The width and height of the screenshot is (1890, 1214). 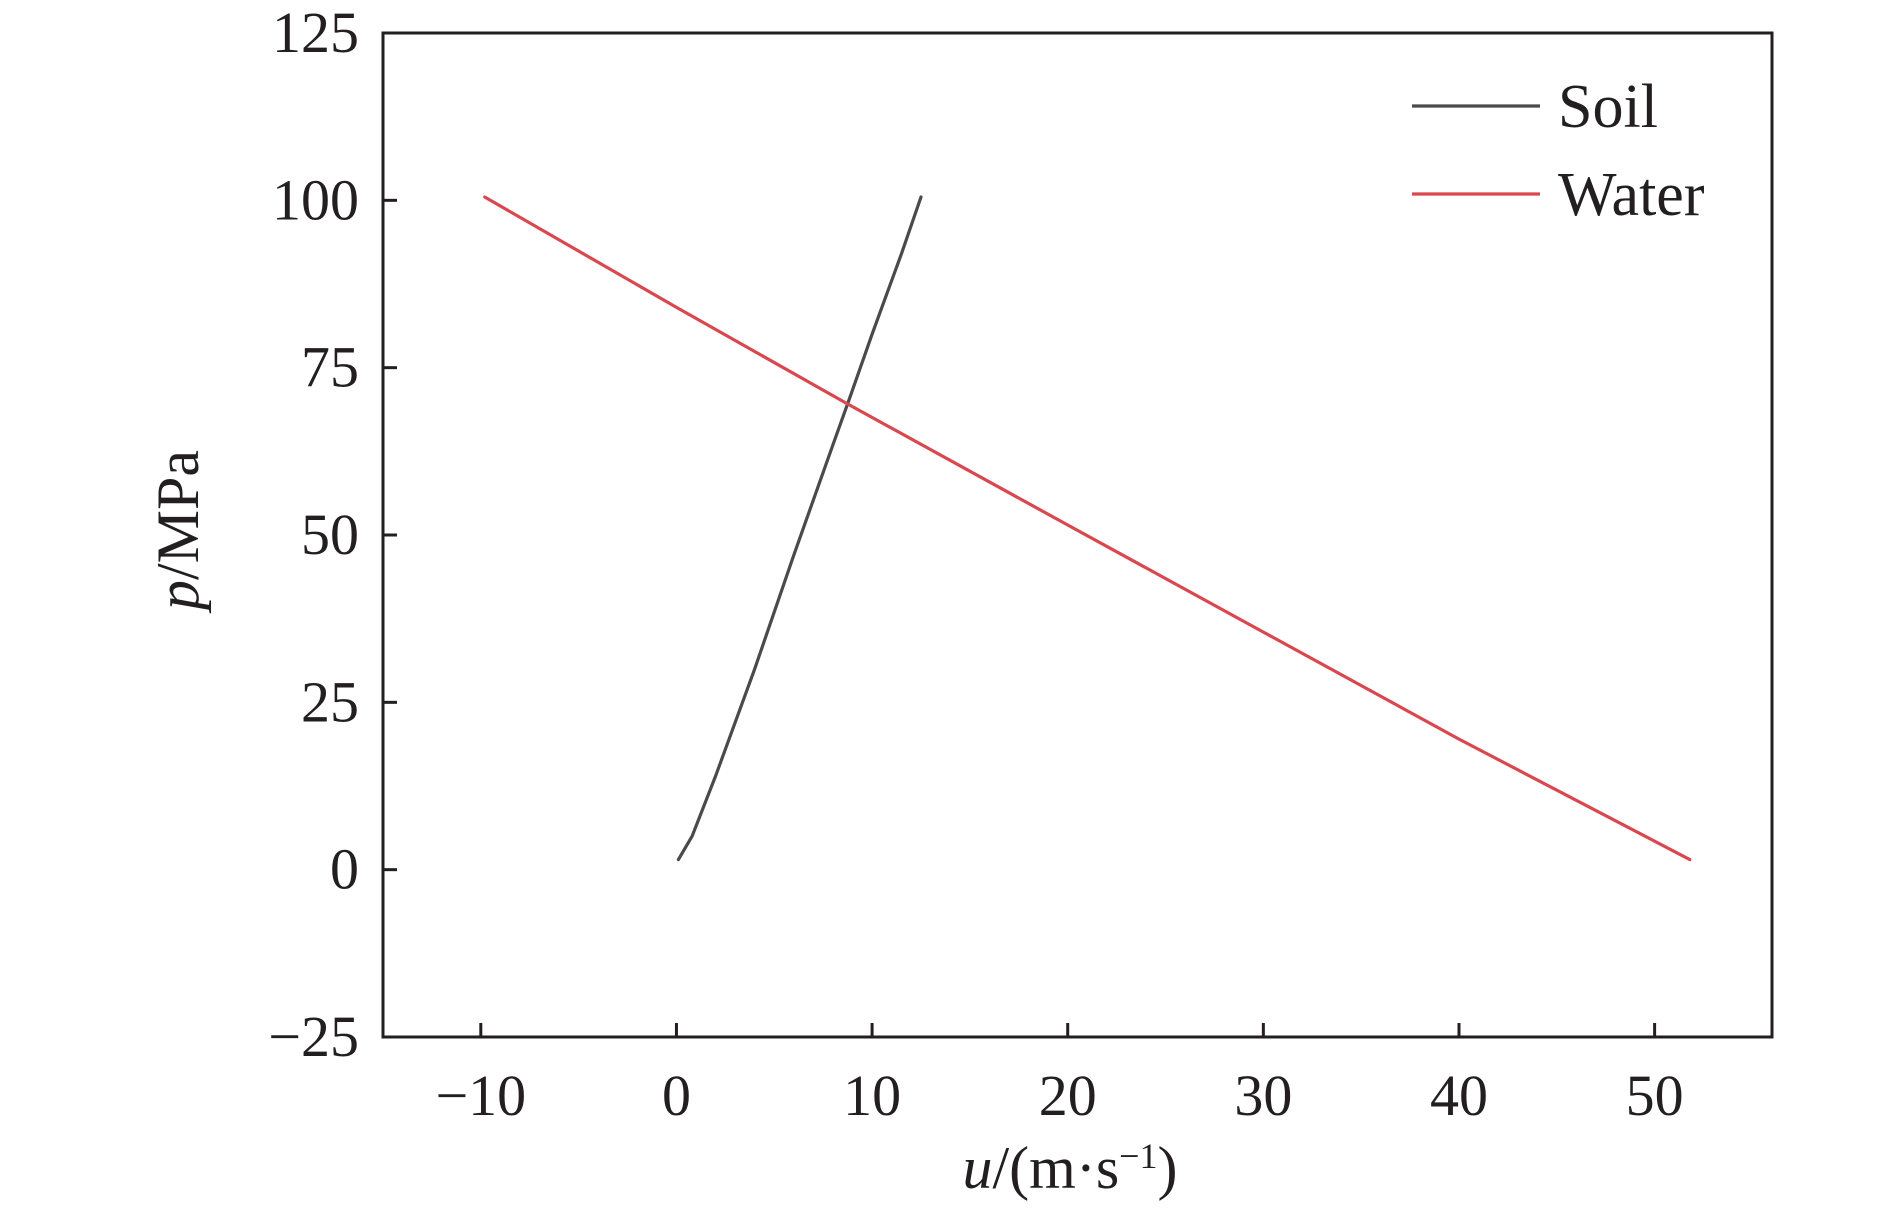 I want to click on y-tick-label: 0, so click(x=344, y=869).